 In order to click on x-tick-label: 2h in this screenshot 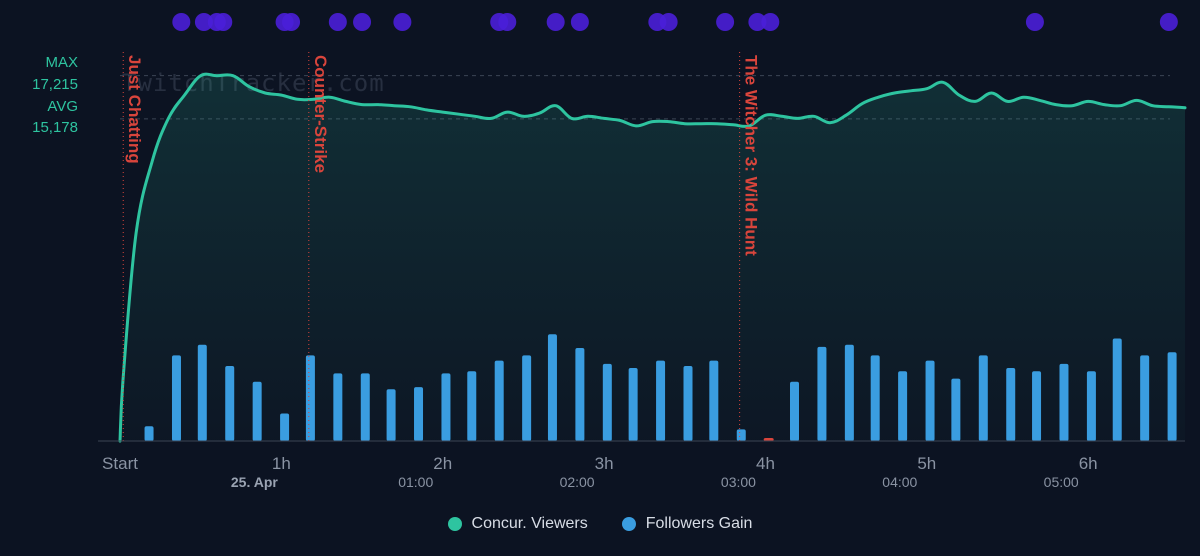, I will do `click(442, 463)`.